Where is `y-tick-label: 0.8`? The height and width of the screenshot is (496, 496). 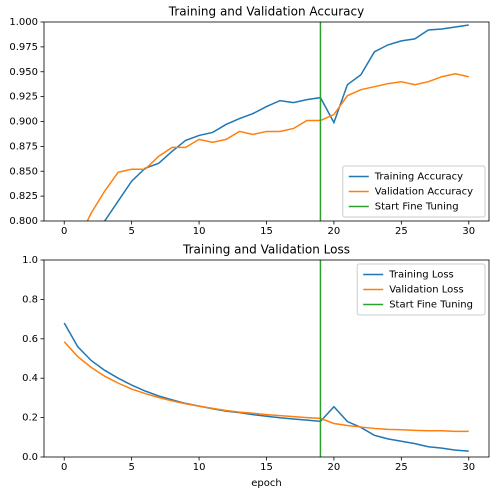
y-tick-label: 0.8 is located at coordinates (30, 299).